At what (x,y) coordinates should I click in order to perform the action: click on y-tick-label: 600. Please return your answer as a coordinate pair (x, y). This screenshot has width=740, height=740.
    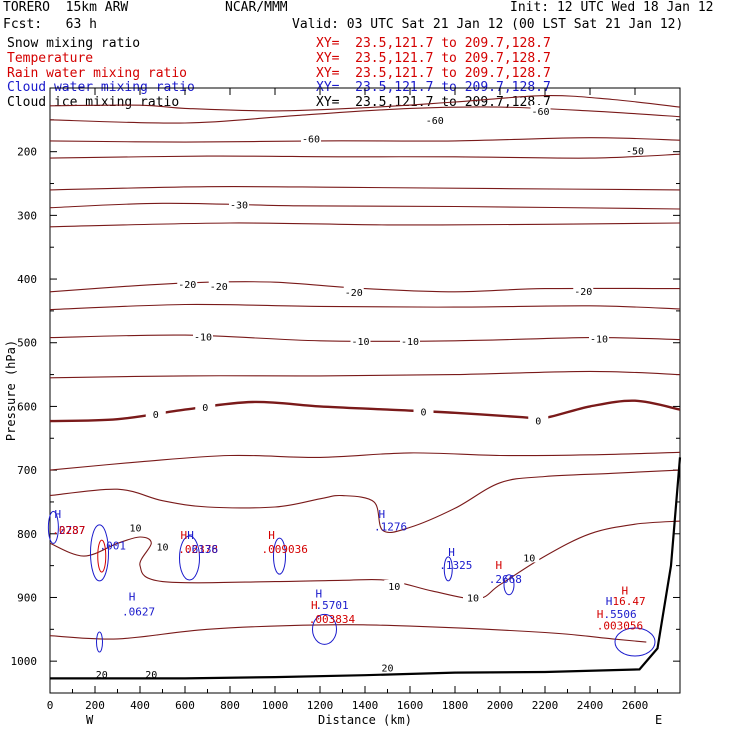
    Looking at the image, I should click on (27, 406).